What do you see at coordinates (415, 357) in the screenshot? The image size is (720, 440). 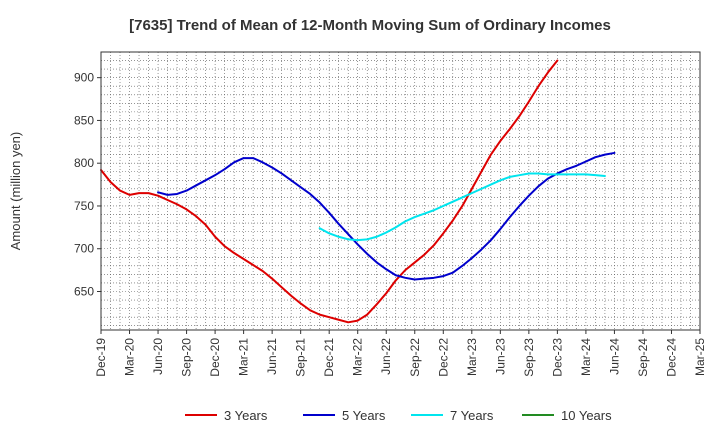 I see `x-tick-label: Sep-22` at bounding box center [415, 357].